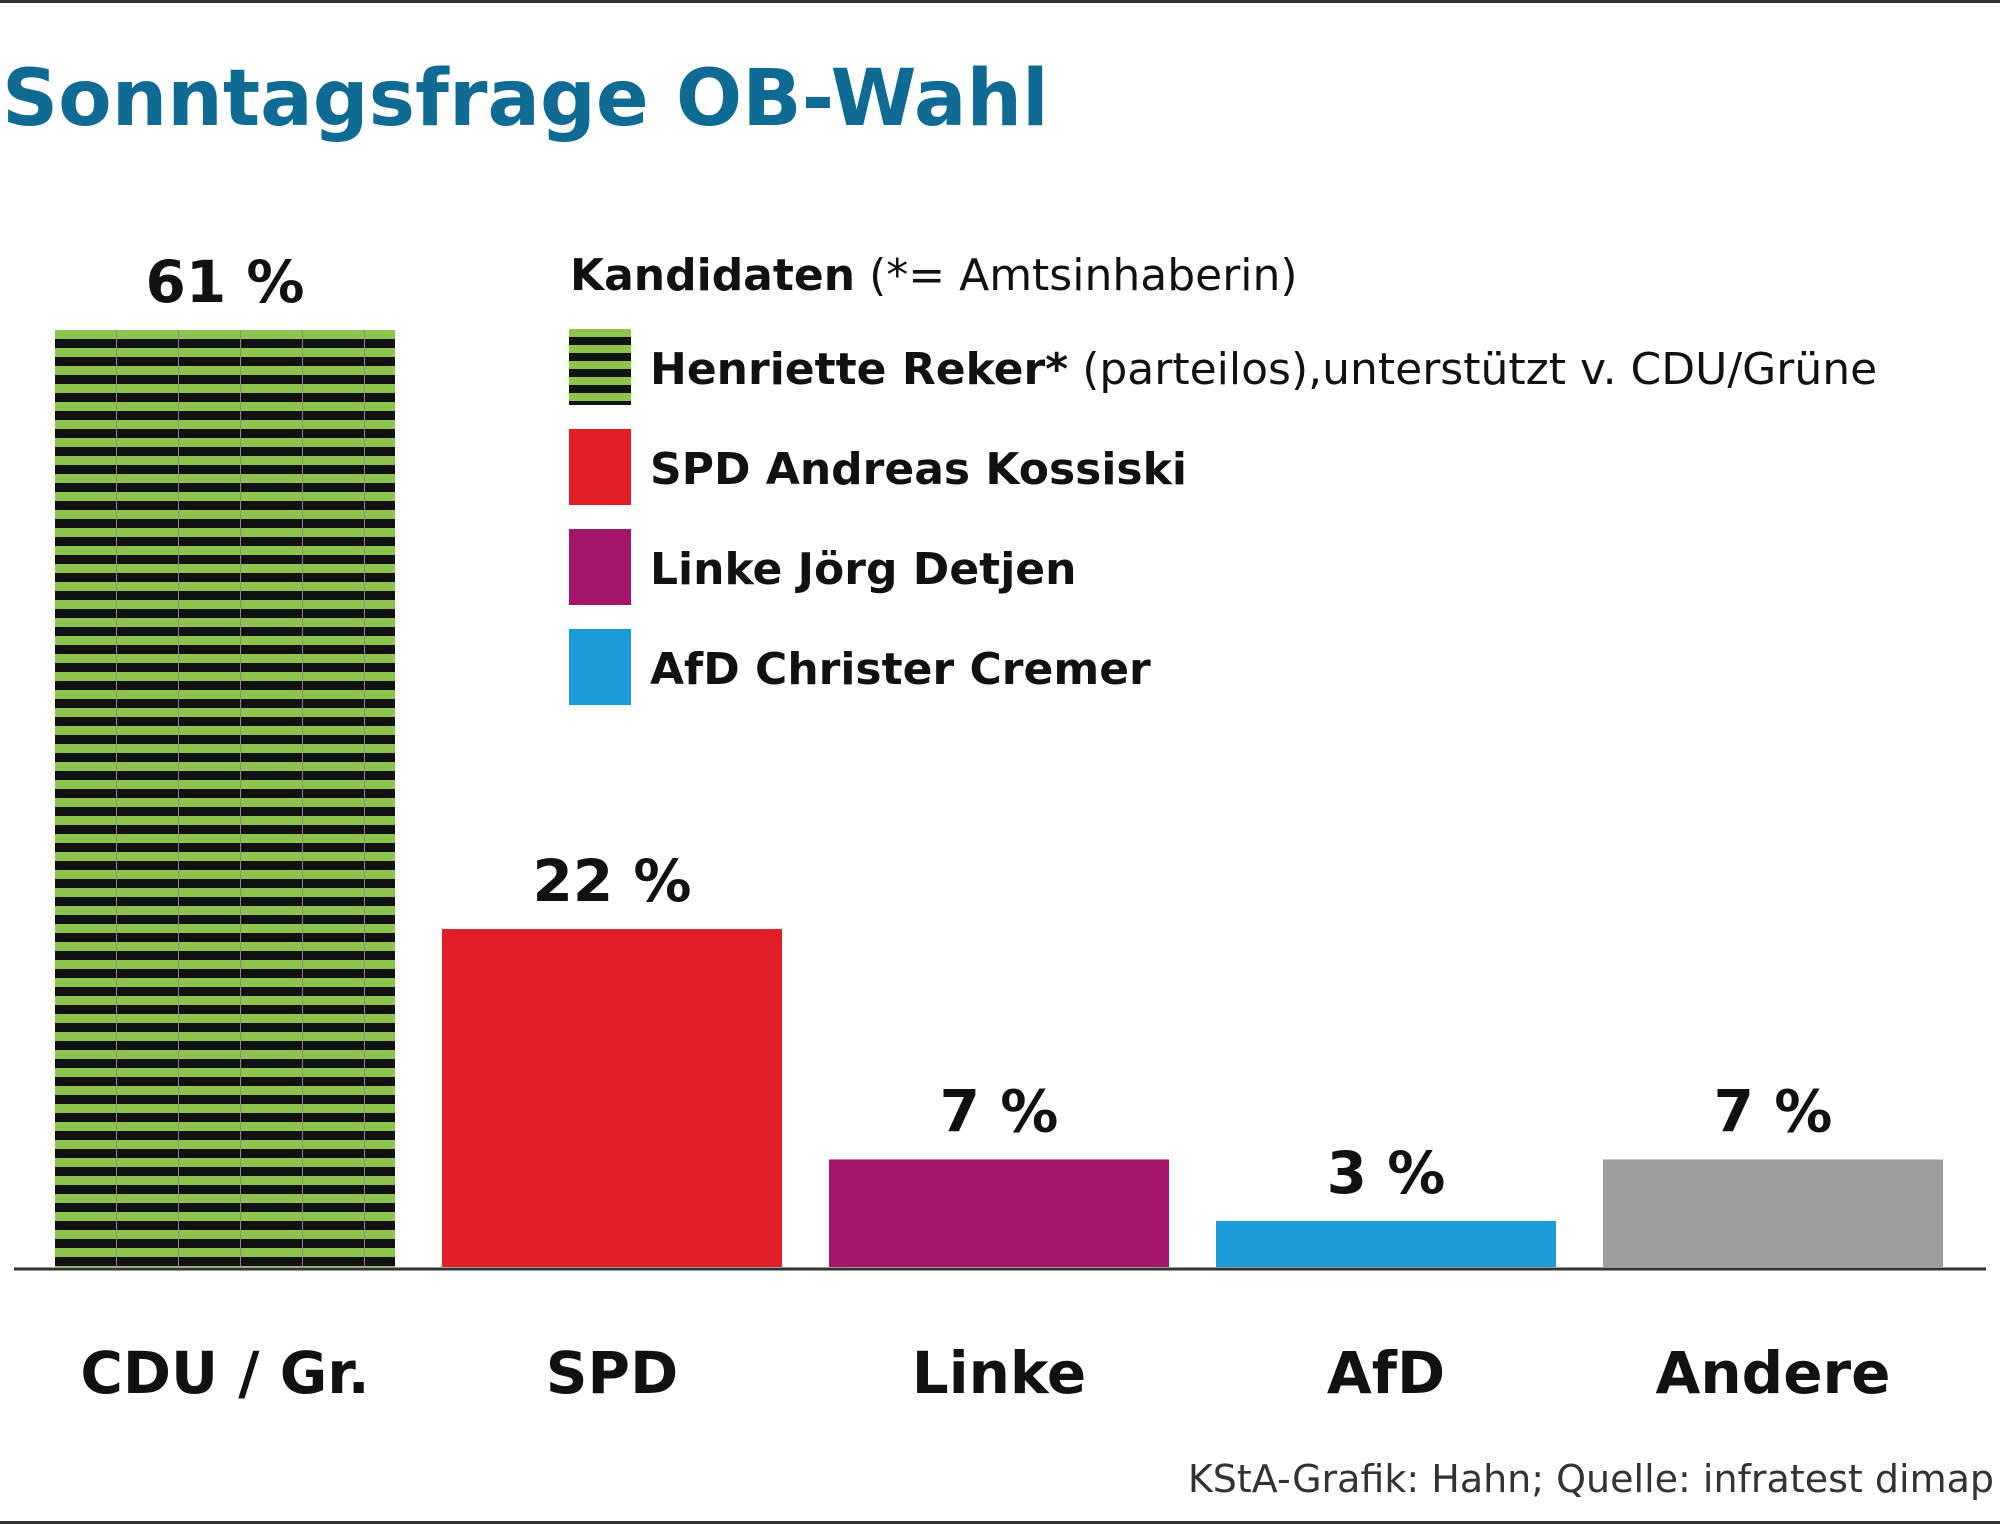  Describe the element at coordinates (1386, 1373) in the screenshot. I see `category-label-3: AfD` at that location.